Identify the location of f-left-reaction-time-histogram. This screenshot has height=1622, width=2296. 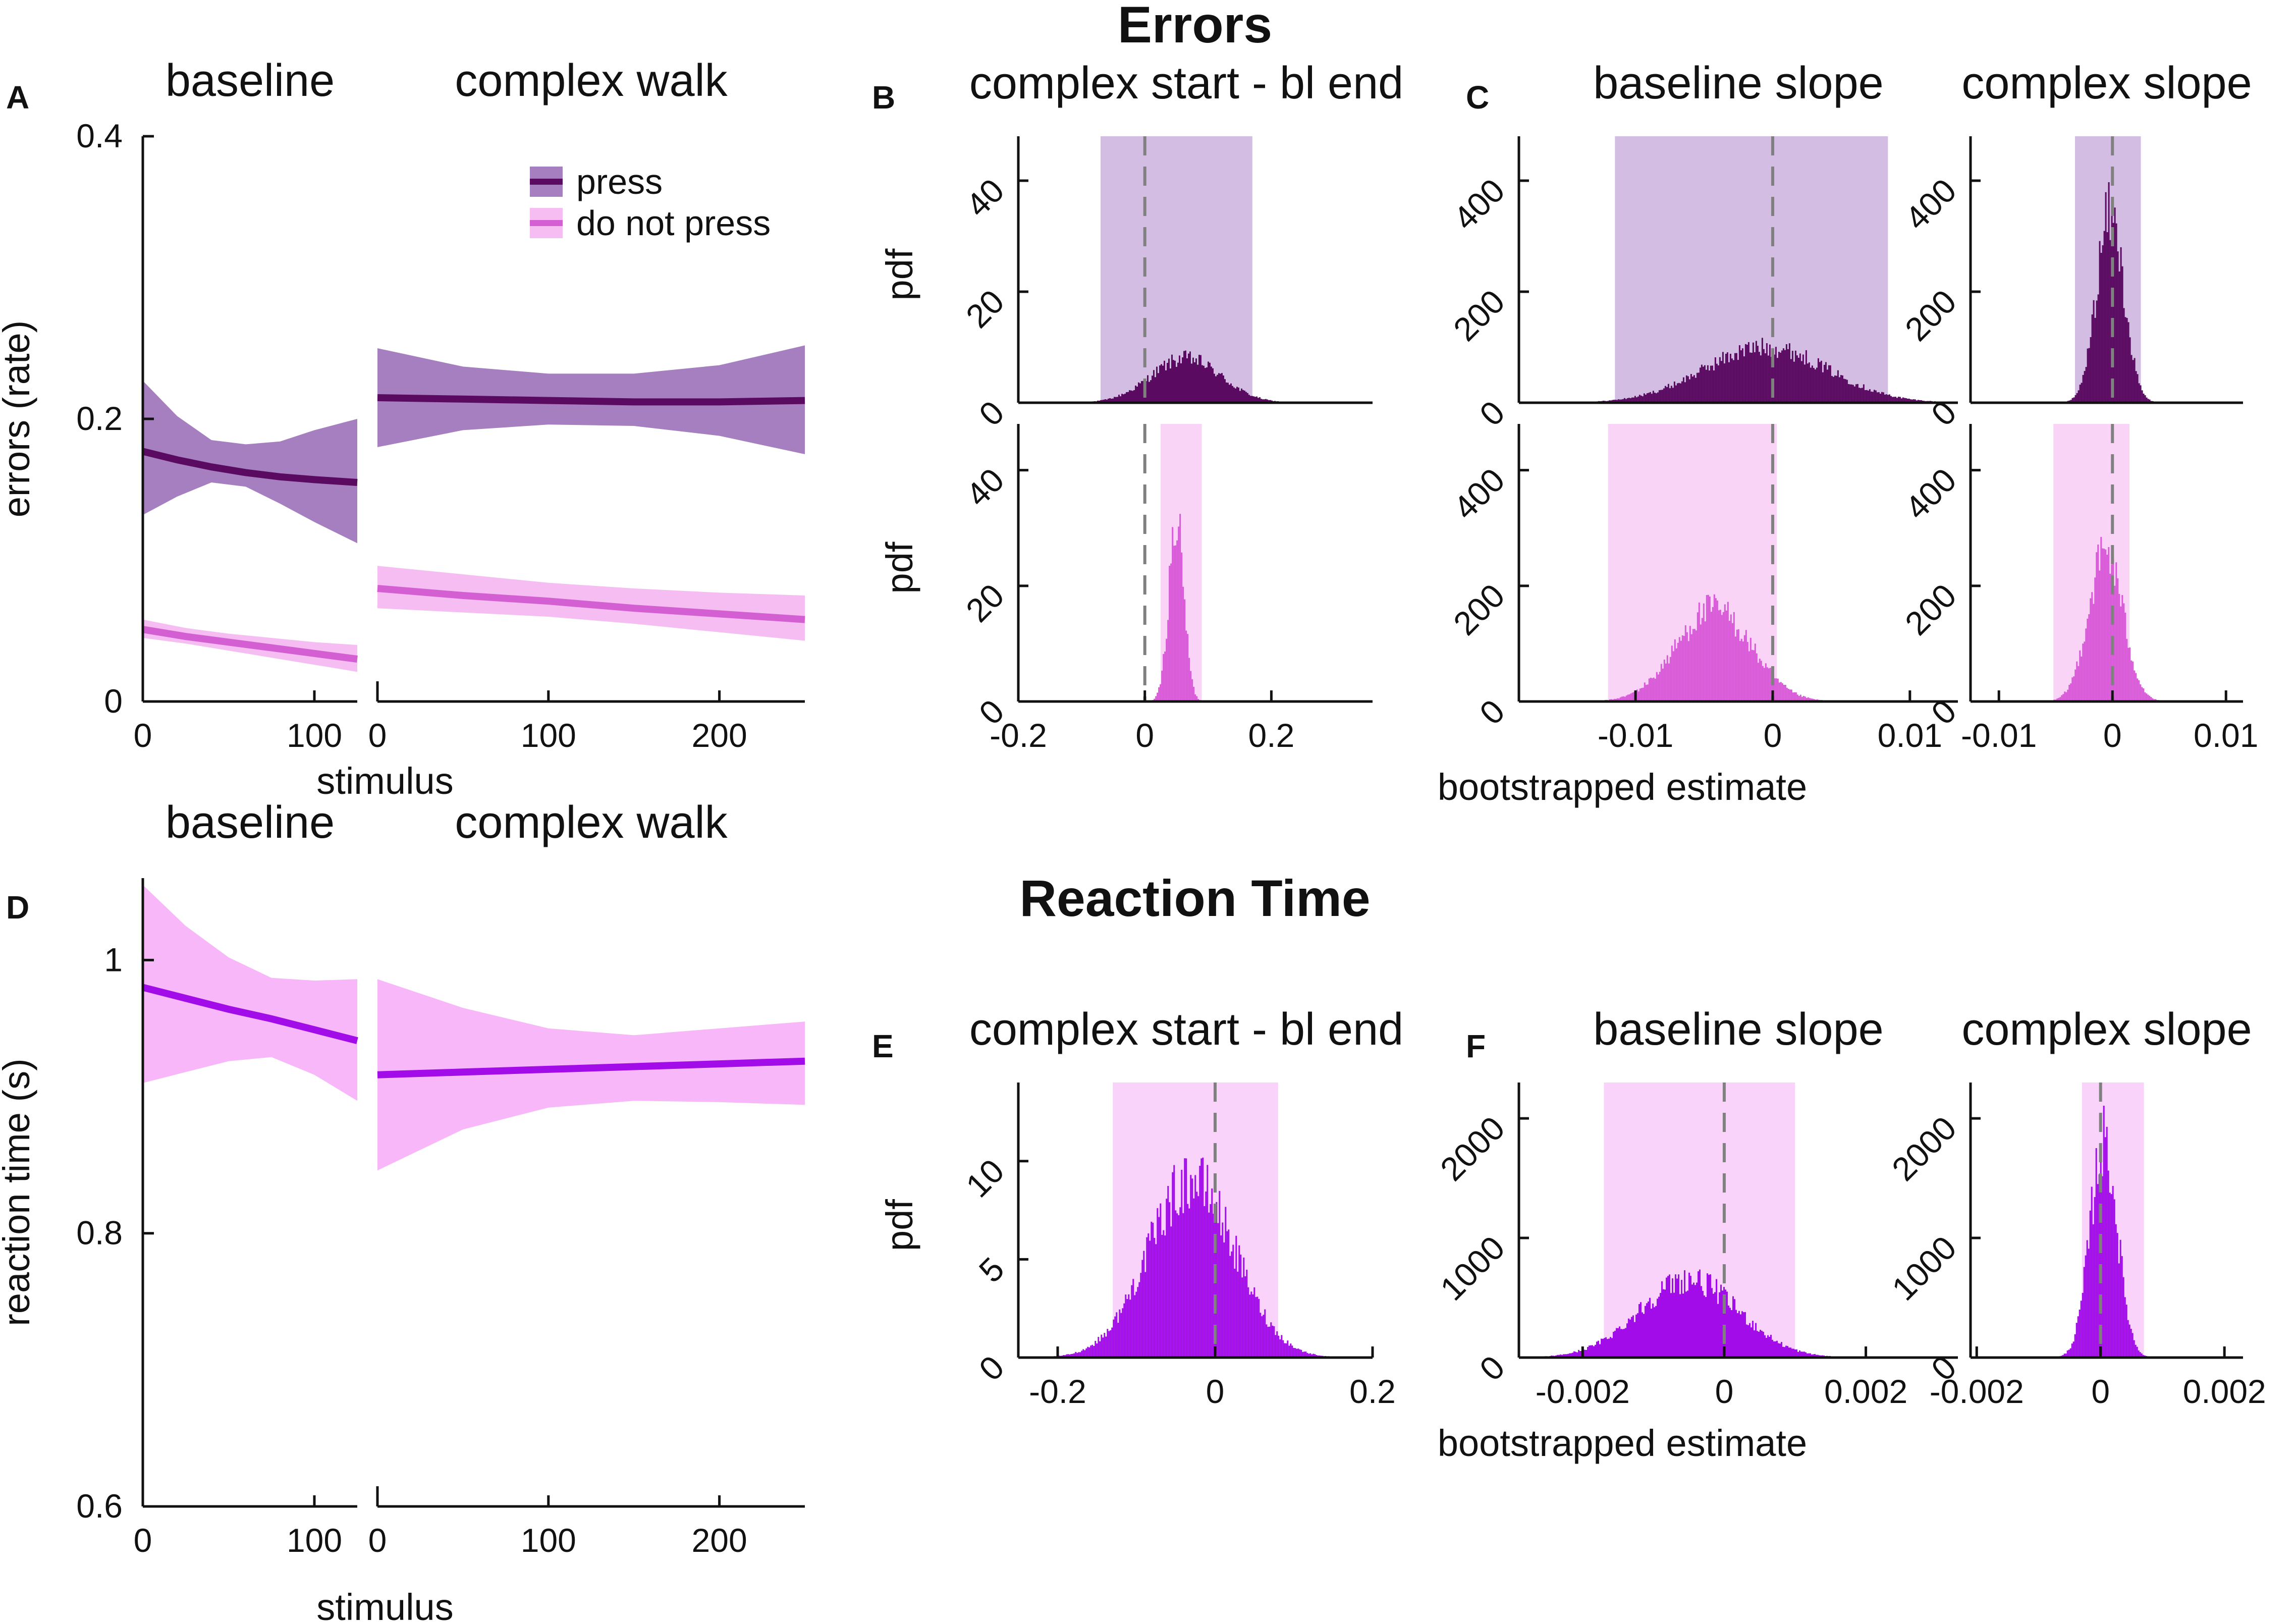
(1687, 1313).